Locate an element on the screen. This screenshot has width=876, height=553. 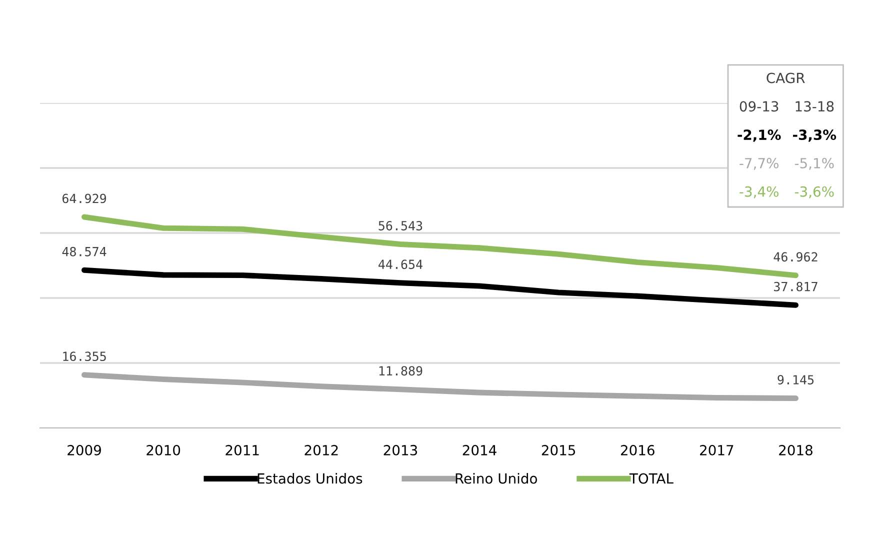
annotation: -3,4% is located at coordinates (759, 192).